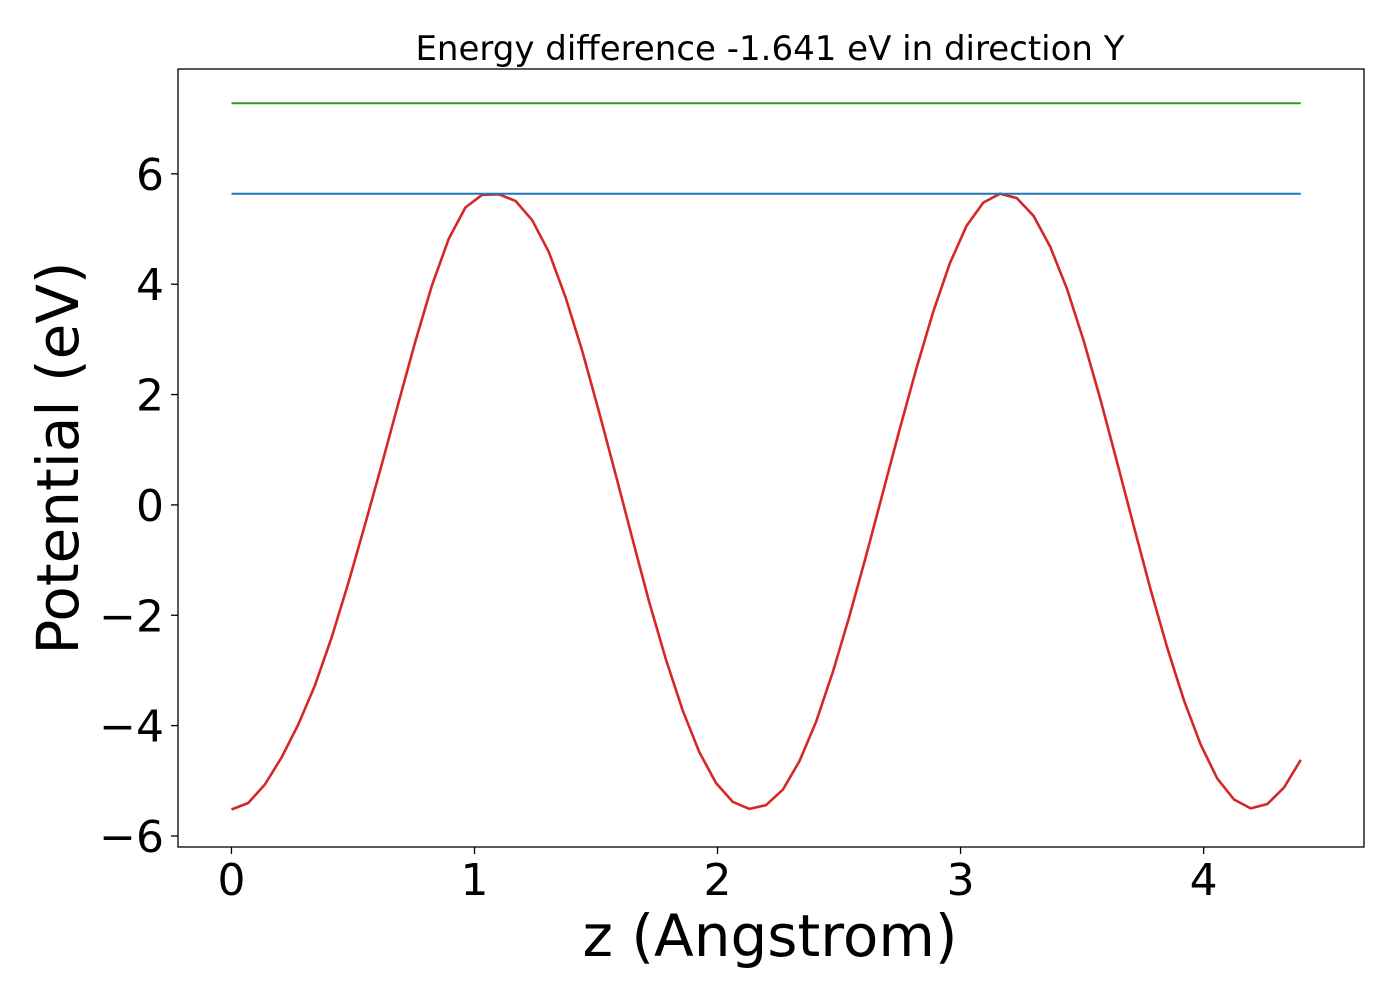 The image size is (1400, 1000). What do you see at coordinates (770, 936) in the screenshot?
I see `x-axis-label: z (Angstrom)` at bounding box center [770, 936].